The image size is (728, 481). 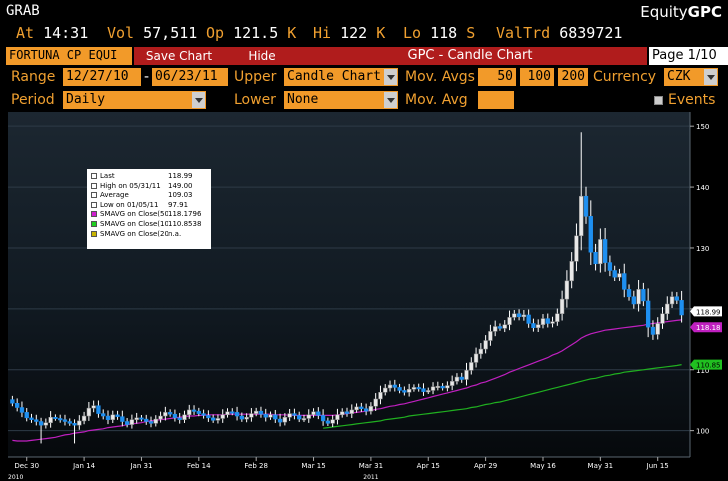 I want to click on legend-row: SMAVG on Close(100)110.8538, so click(x=149, y=225).